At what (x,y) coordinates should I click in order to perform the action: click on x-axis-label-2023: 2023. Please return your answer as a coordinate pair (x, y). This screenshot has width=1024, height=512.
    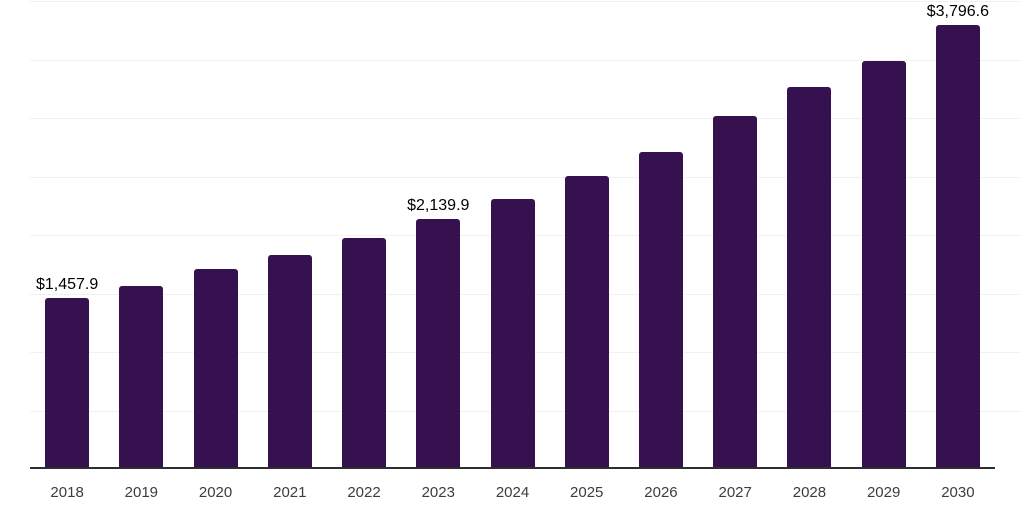
    Looking at the image, I should click on (438, 492).